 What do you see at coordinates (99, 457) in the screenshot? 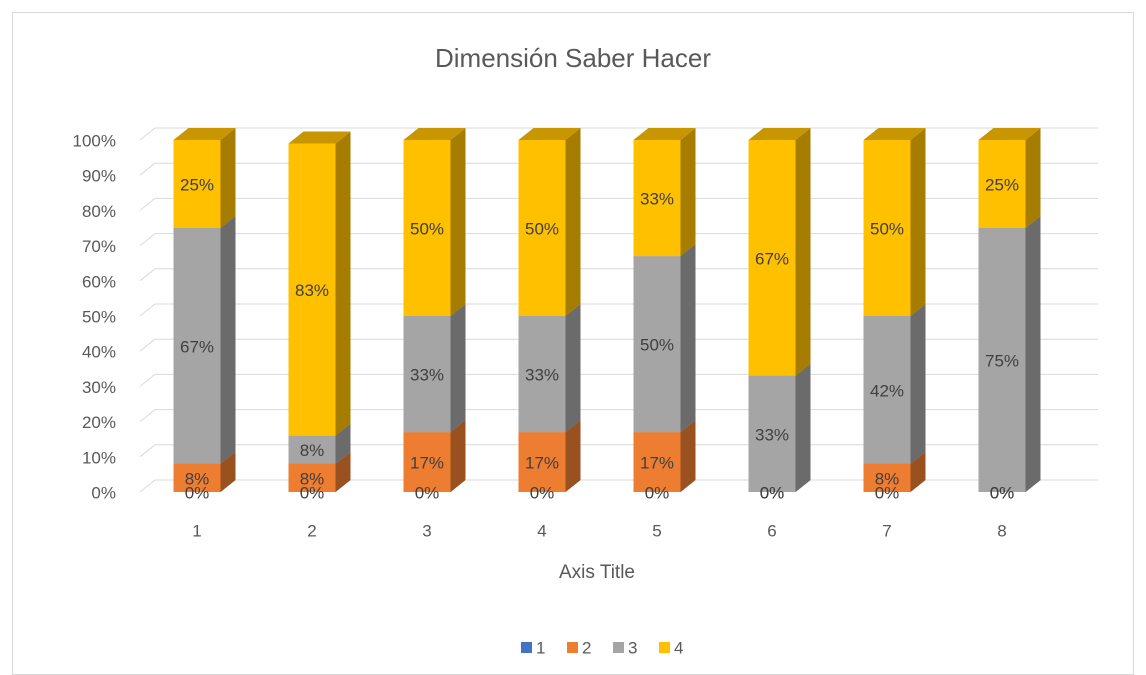
I see `y-tick-label: 10%` at bounding box center [99, 457].